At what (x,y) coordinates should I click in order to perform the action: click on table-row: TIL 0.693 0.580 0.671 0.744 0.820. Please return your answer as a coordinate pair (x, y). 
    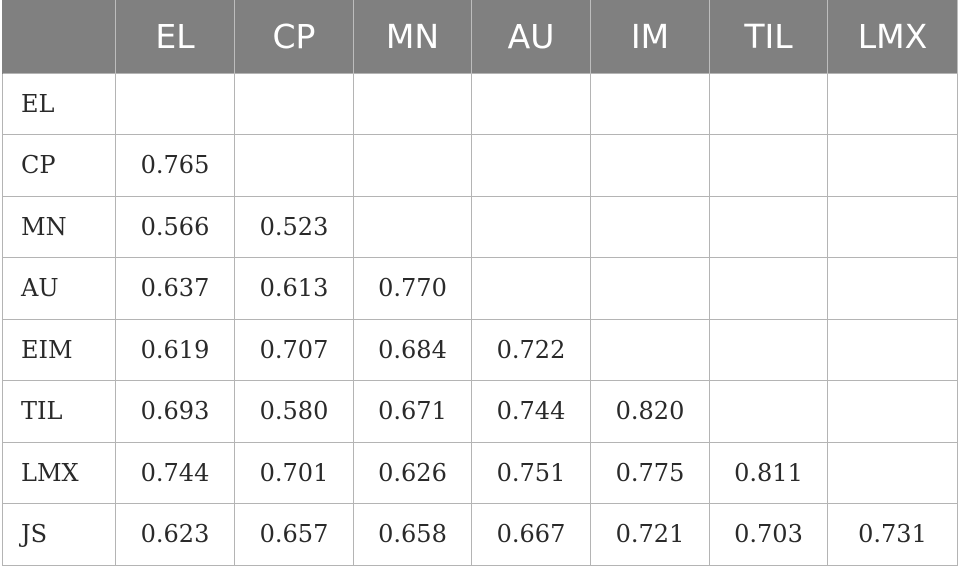
    Looking at the image, I should click on (480, 411).